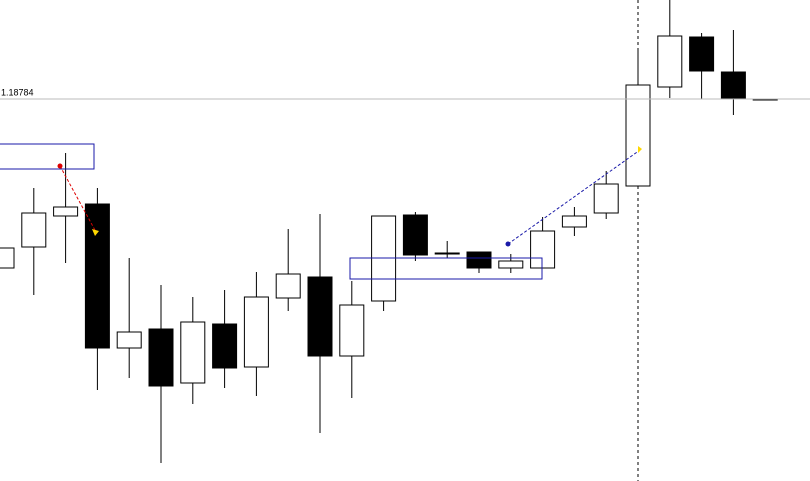  What do you see at coordinates (17, 92) in the screenshot?
I see `price-label: 1.18784` at bounding box center [17, 92].